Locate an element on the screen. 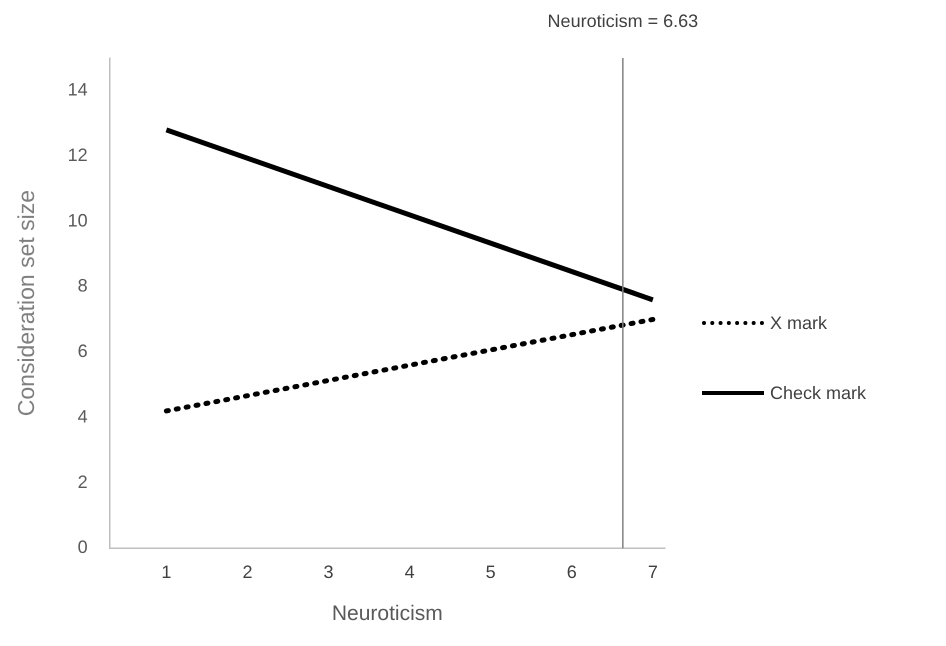  legend-label: X mark is located at coordinates (799, 323).